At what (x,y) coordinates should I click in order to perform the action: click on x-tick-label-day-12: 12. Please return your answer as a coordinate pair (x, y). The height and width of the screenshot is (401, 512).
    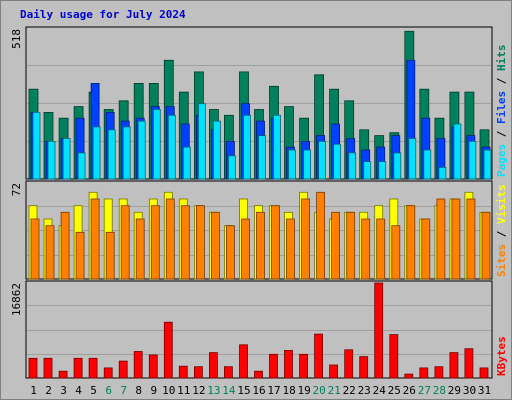
    Looking at the image, I should click on (198, 390).